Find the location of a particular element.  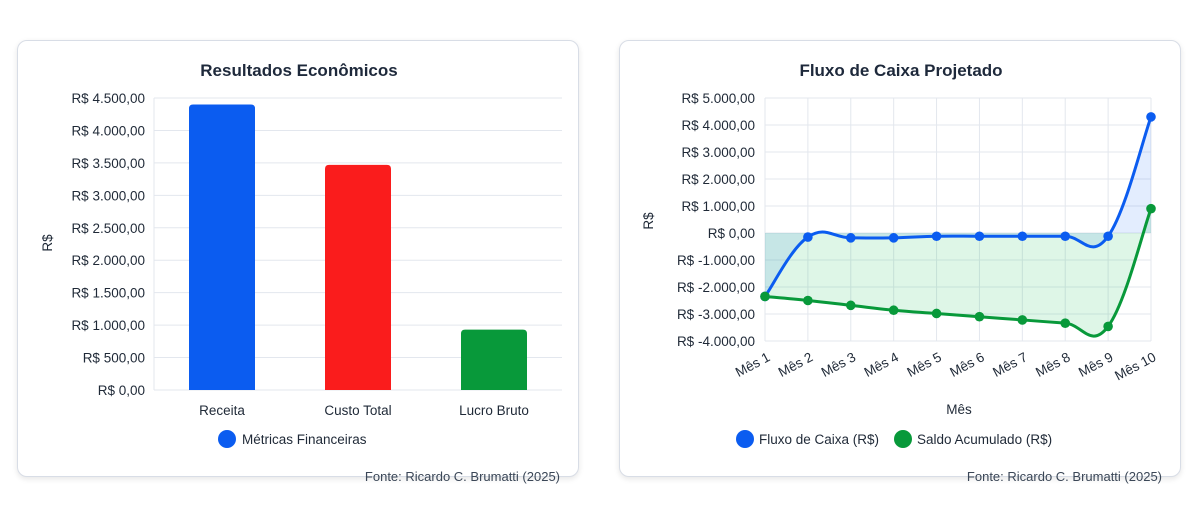

y-tick-label: R$ -2.000,00 is located at coordinates (716, 287).